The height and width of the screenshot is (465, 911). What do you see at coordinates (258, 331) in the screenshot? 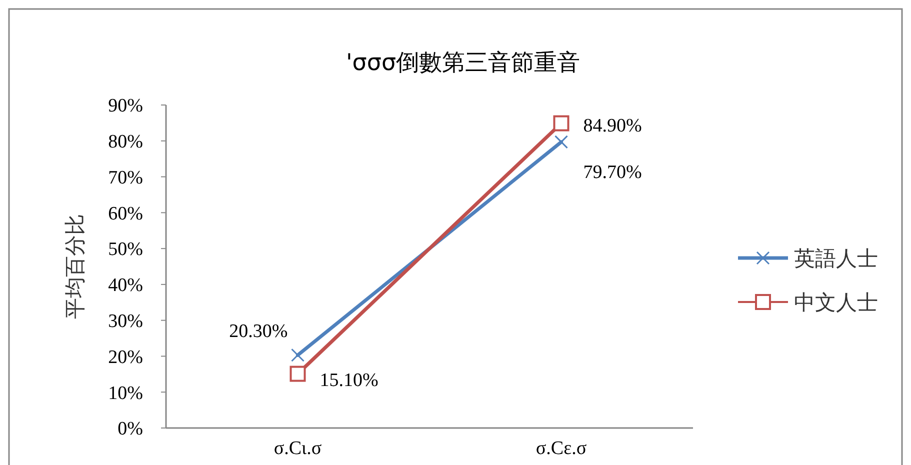
I see `data-label: 20.30%` at bounding box center [258, 331].